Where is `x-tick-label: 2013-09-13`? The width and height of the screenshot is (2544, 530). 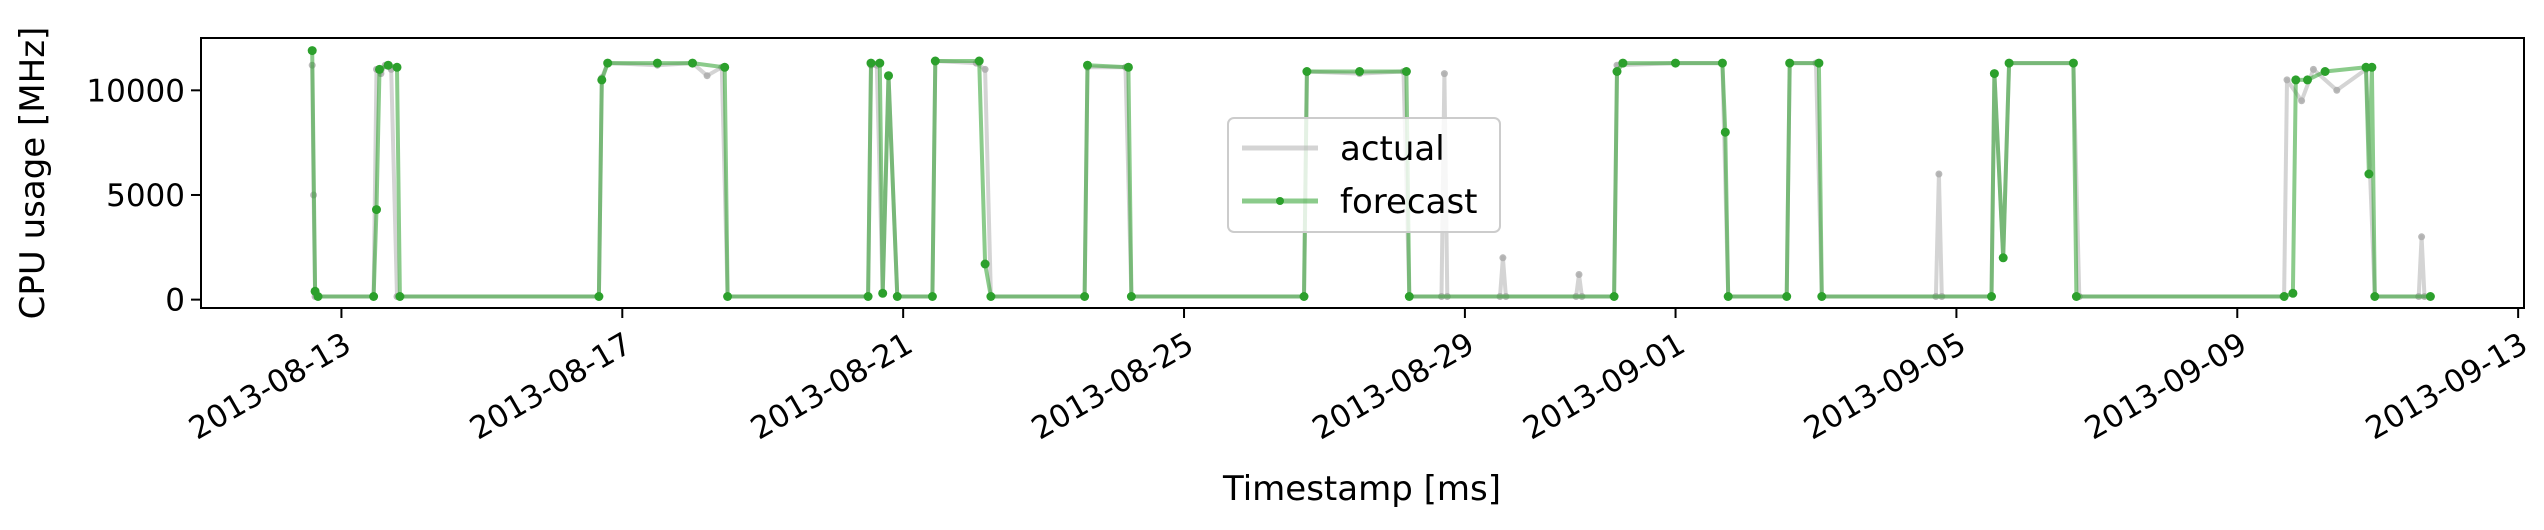 x-tick-label: 2013-09-13 is located at coordinates (2447, 386).